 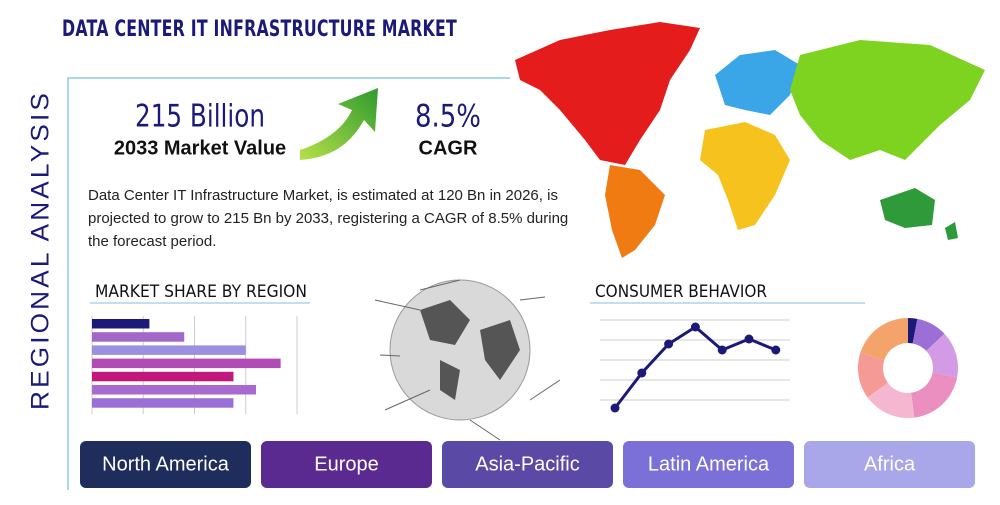 I want to click on side-label: REGIONAL ANALYSIS, so click(x=41, y=250).